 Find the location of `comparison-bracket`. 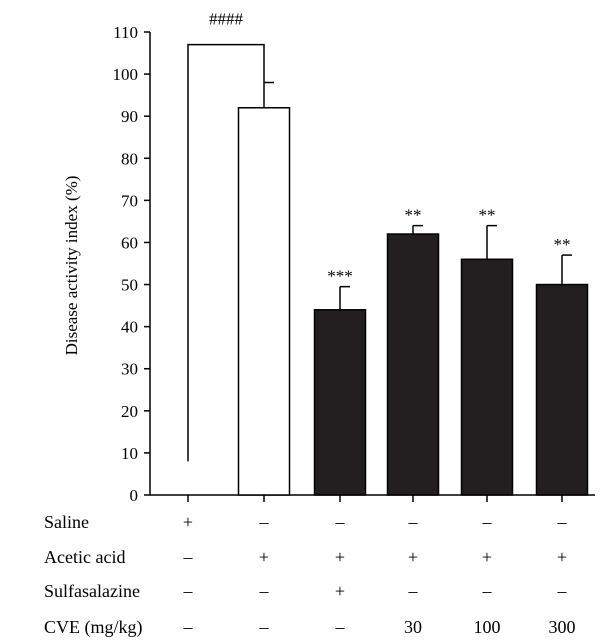

comparison-bracket is located at coordinates (226, 252).